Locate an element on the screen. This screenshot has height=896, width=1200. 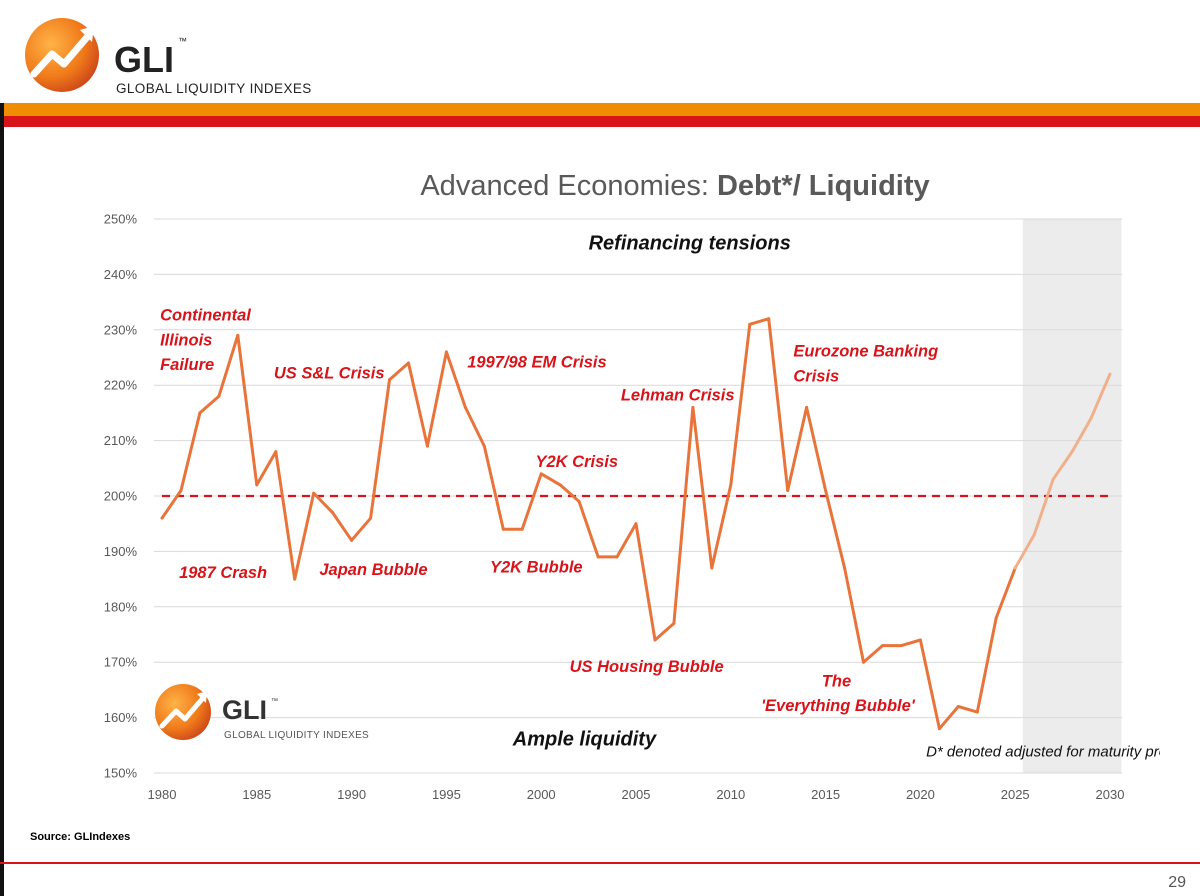
inner-logo-subtitle: GLOBAL LIQUIDITY INDEXES is located at coordinates (296, 735).